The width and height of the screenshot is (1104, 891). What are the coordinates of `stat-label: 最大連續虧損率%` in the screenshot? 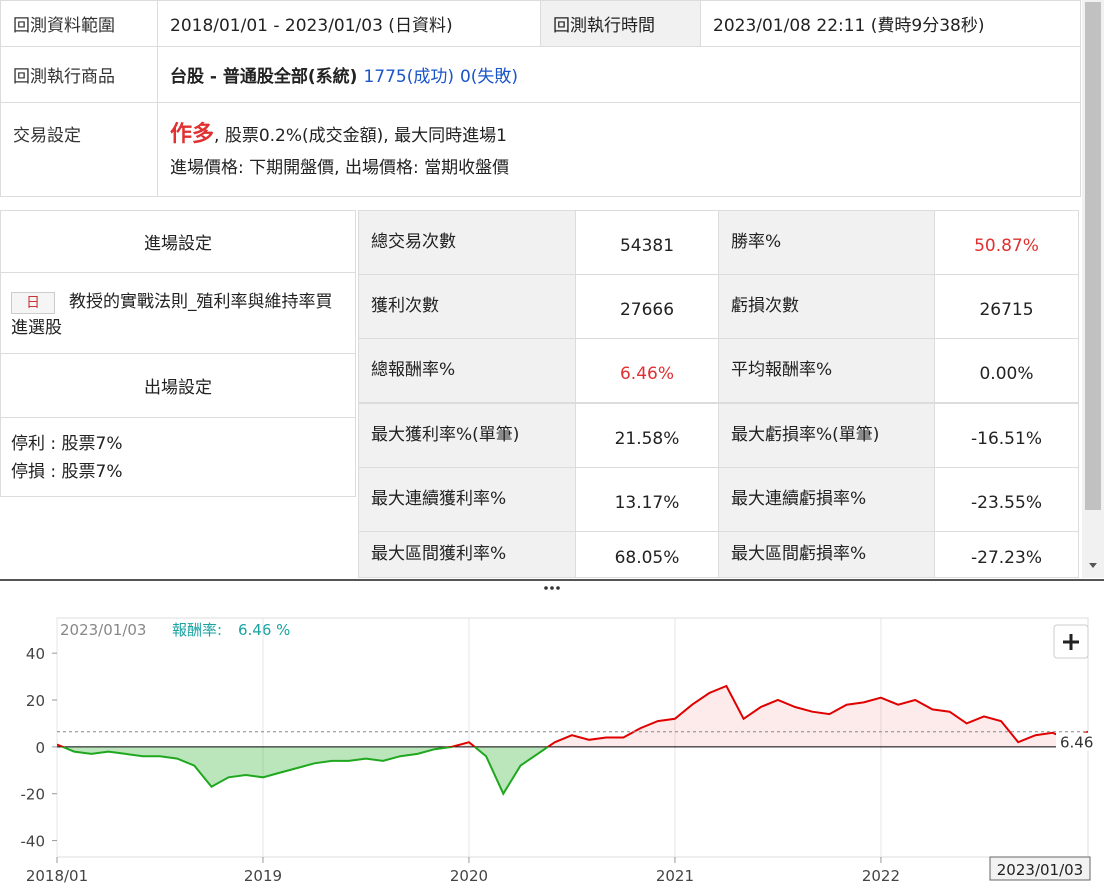 It's located at (826, 499).